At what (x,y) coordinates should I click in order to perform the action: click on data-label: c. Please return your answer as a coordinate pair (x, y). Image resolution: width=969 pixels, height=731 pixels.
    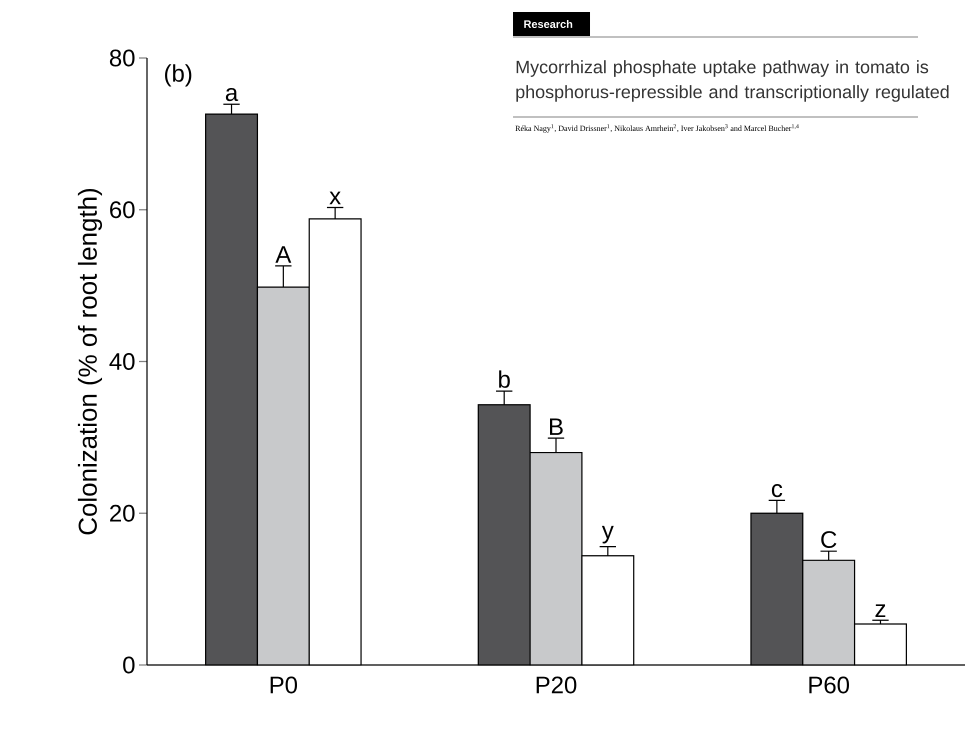
    Looking at the image, I should click on (777, 491).